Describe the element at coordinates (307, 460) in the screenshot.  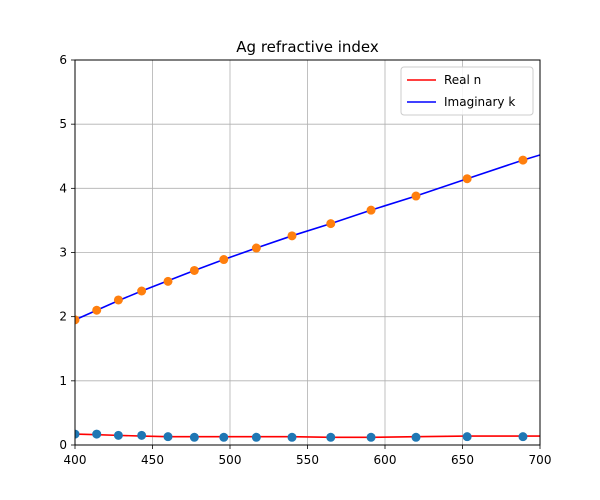
I see `x-tick-label: 550` at that location.